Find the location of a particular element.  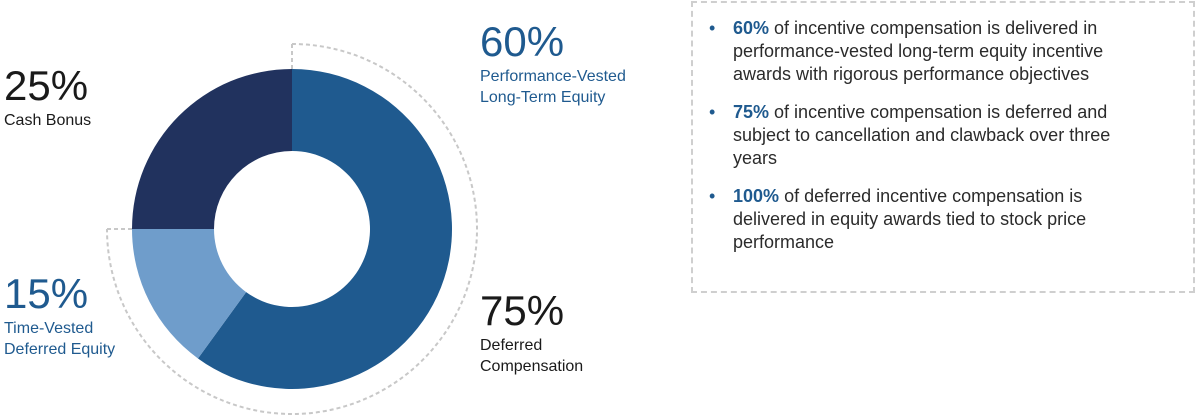

value-label: 25% is located at coordinates (46, 85).